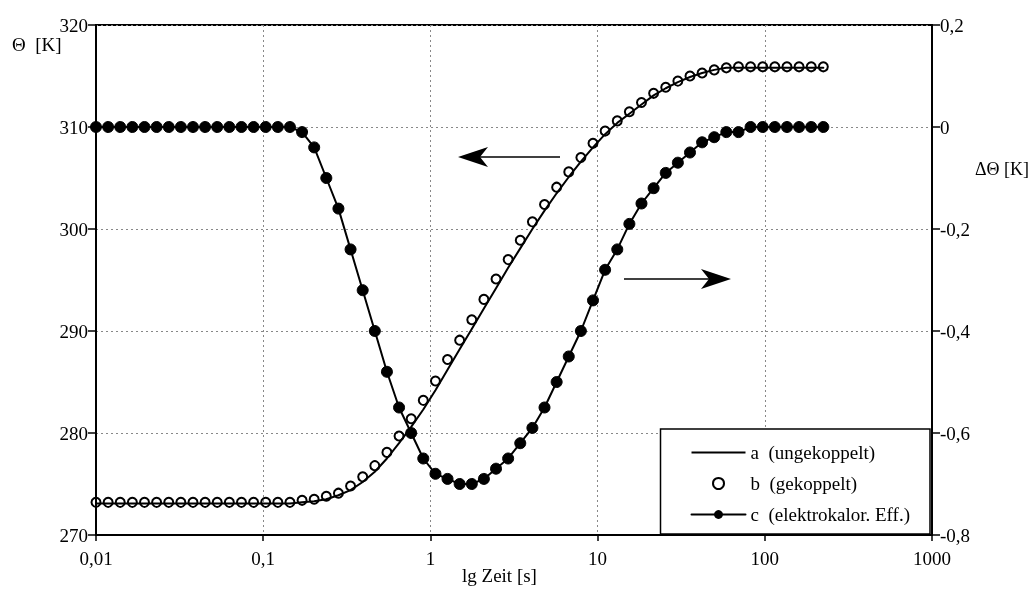 Image resolution: width=1031 pixels, height=596 pixels. What do you see at coordinates (1002, 169) in the screenshot?
I see `y2-axis-title: ΔΘ [K]` at bounding box center [1002, 169].